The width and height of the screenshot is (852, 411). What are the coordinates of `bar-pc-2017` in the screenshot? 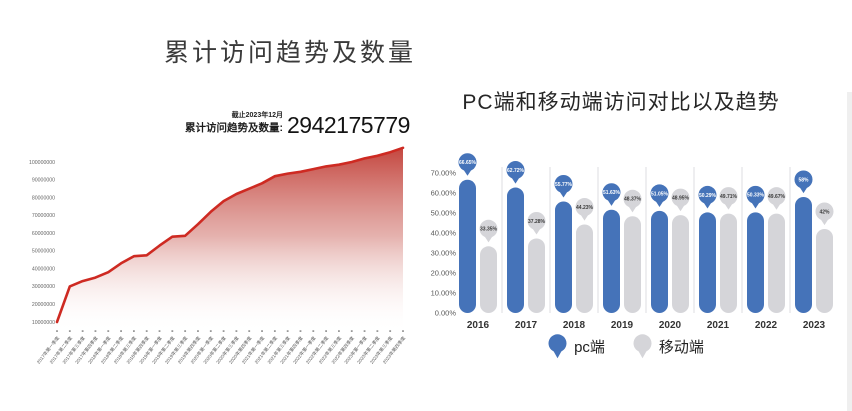 It's located at (515, 250).